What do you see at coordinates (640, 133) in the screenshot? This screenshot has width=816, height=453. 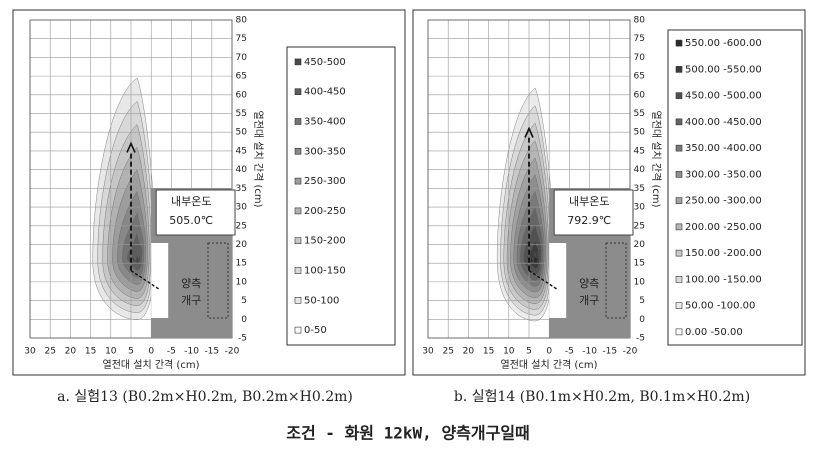 I see `y-tick-label: 50` at bounding box center [640, 133].